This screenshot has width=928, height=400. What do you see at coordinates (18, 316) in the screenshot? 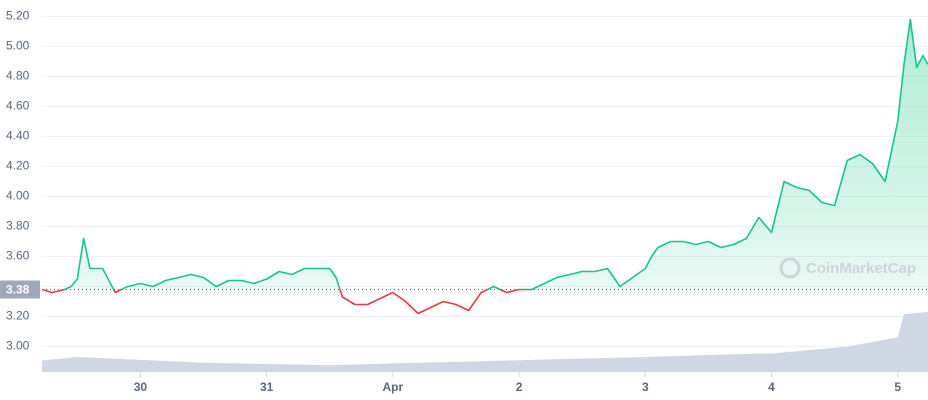
I see `y-tick-label: 3.20` at bounding box center [18, 316].